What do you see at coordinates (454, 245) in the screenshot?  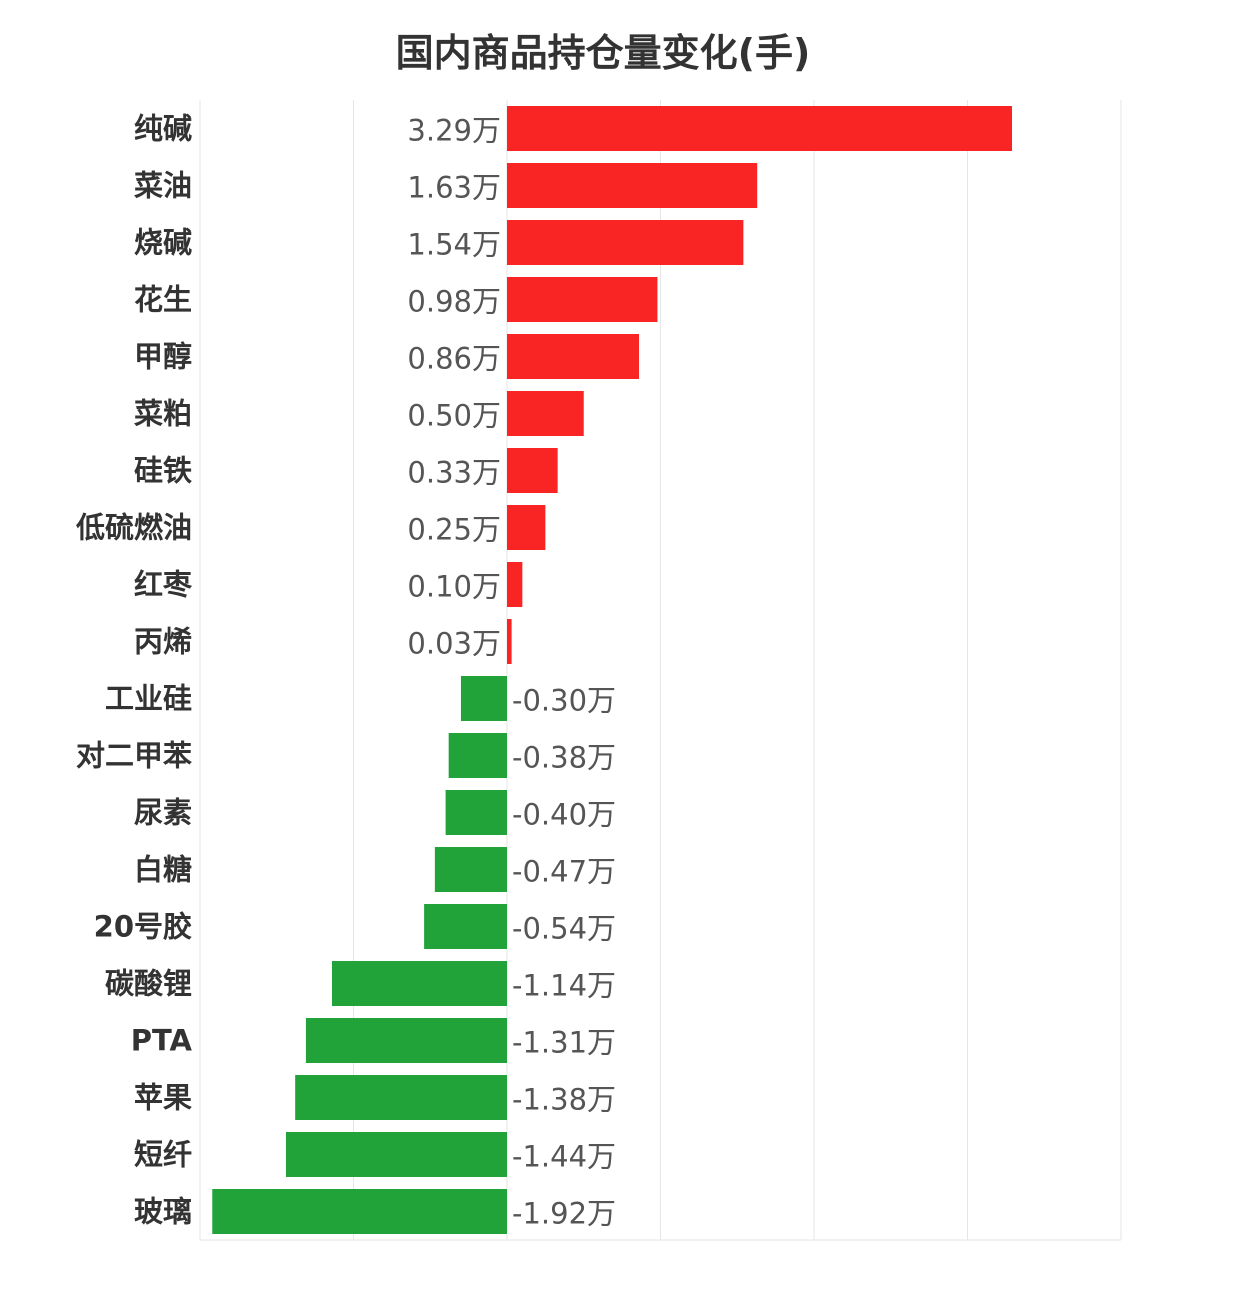 I see `data-label: 1.54万` at bounding box center [454, 245].